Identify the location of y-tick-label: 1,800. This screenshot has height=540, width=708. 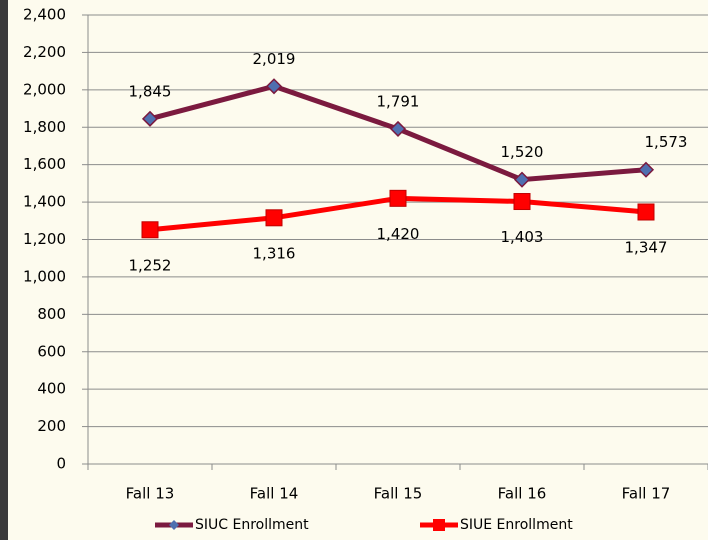
(44, 127).